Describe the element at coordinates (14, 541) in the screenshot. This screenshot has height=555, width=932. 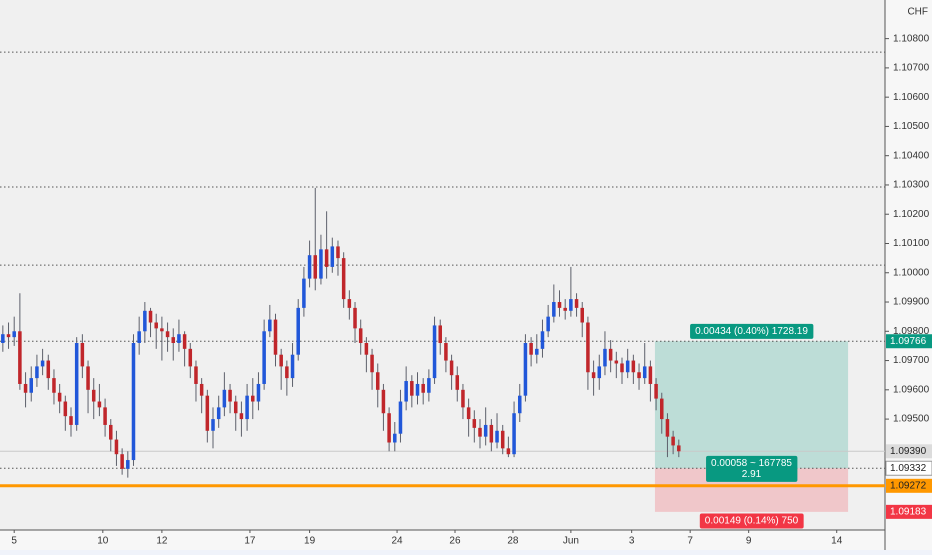
I see `x-tick-label: 5` at that location.